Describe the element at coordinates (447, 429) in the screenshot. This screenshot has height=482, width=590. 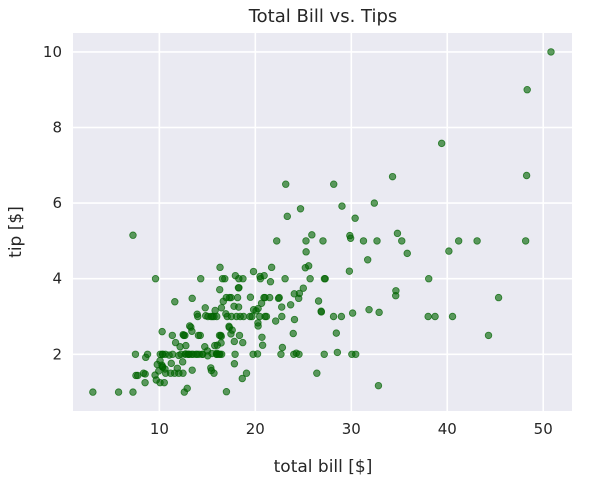
I see `x-tick-label: 40` at that location.